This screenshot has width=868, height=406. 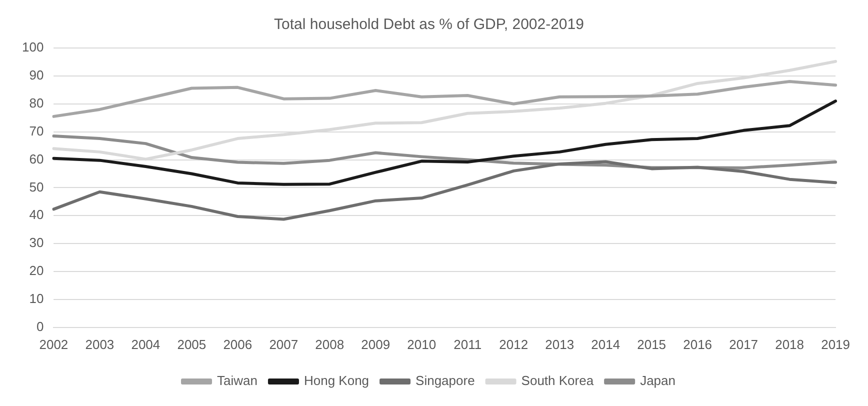 I want to click on x-tick-label: 2018, so click(x=789, y=344).